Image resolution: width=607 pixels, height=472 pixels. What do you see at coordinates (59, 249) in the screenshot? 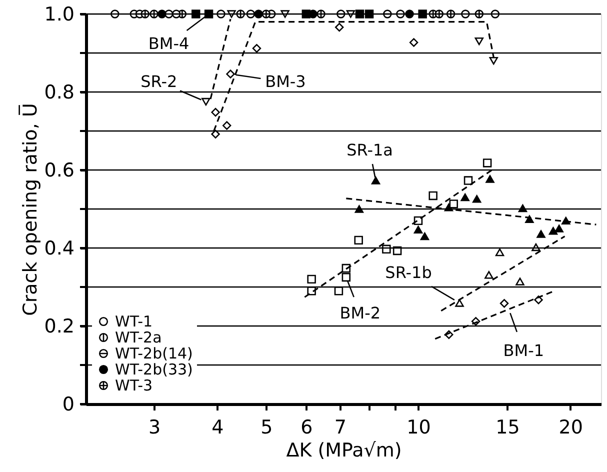
I see `y-tick-label: 0.4` at bounding box center [59, 249].